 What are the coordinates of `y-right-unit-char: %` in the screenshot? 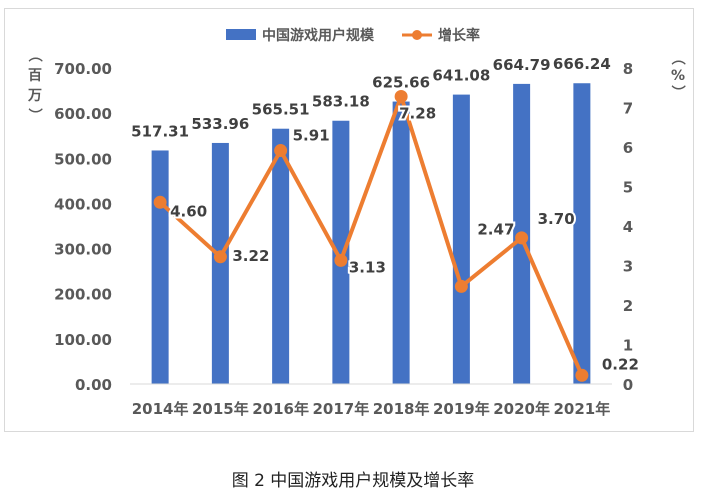 It's located at (678, 76).